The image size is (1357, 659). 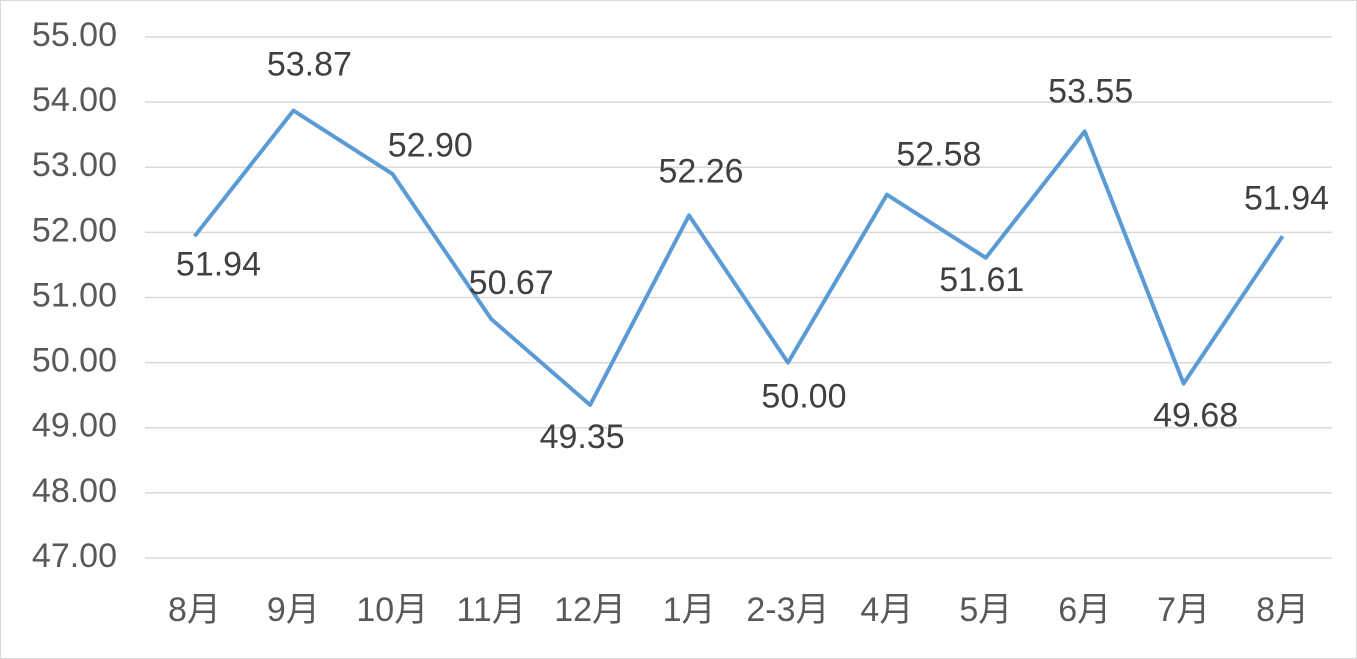 I want to click on data-label: 50.00, so click(x=803, y=397).